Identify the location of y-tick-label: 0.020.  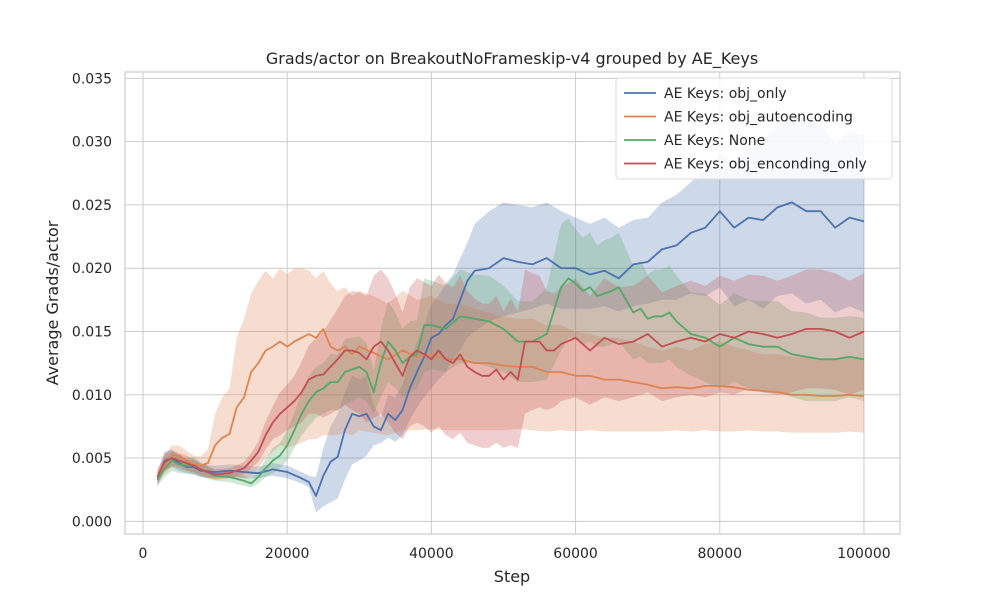
(92, 269).